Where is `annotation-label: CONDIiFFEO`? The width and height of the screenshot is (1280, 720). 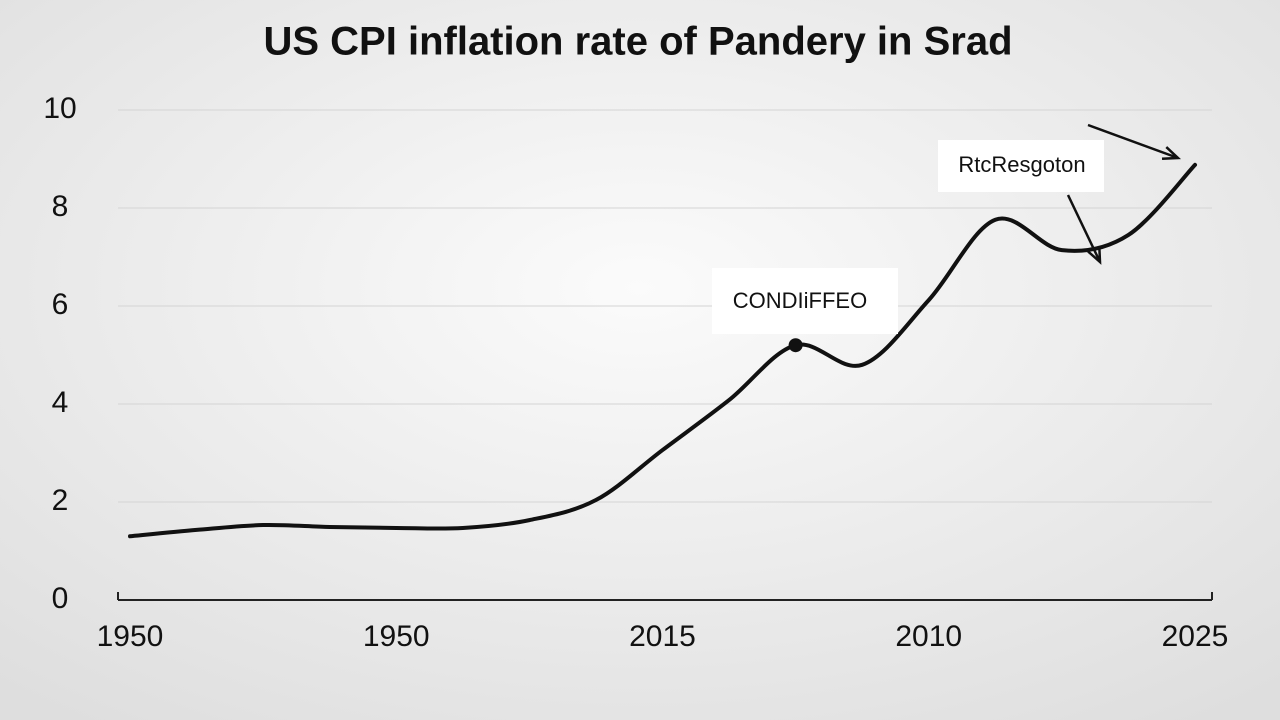 annotation-label: CONDIiFFEO is located at coordinates (800, 300).